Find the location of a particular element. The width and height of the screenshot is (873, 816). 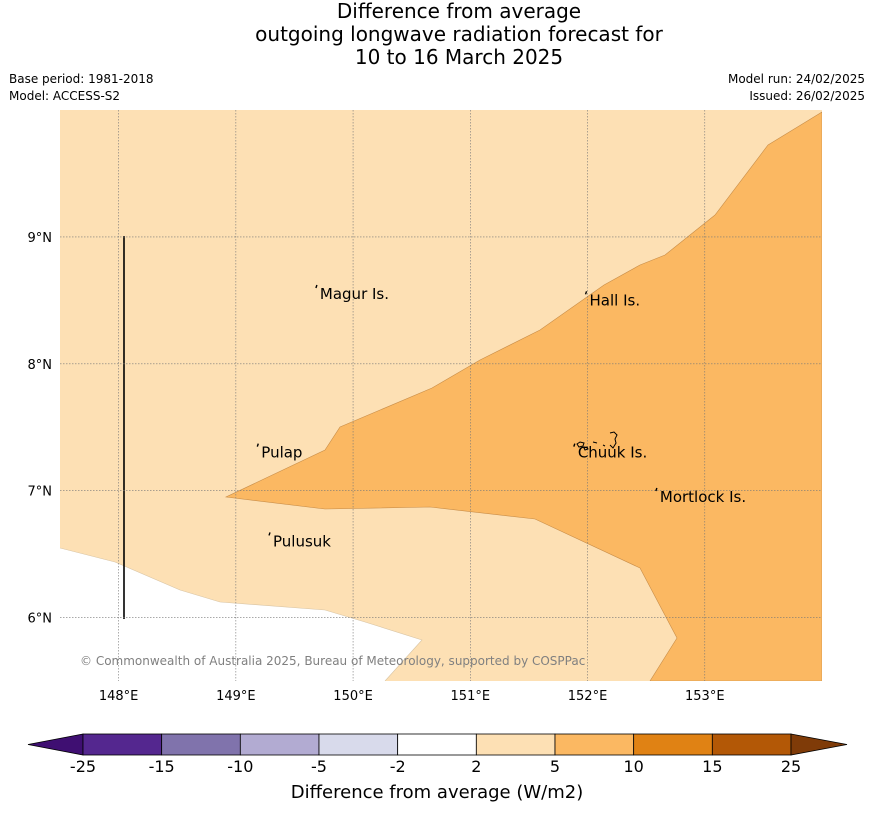

band-2-to-5-edge is located at coordinates (241, 614).